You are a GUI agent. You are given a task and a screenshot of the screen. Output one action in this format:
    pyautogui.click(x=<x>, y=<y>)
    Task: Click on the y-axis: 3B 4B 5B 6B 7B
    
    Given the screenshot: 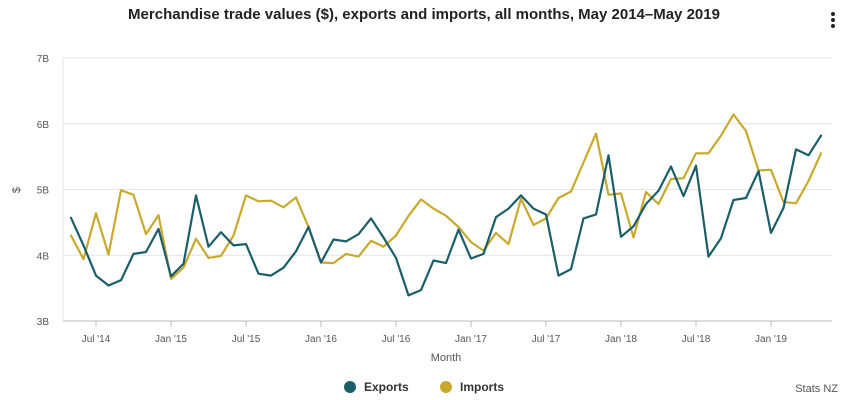 What is the action you would take?
    pyautogui.click(x=43, y=191)
    